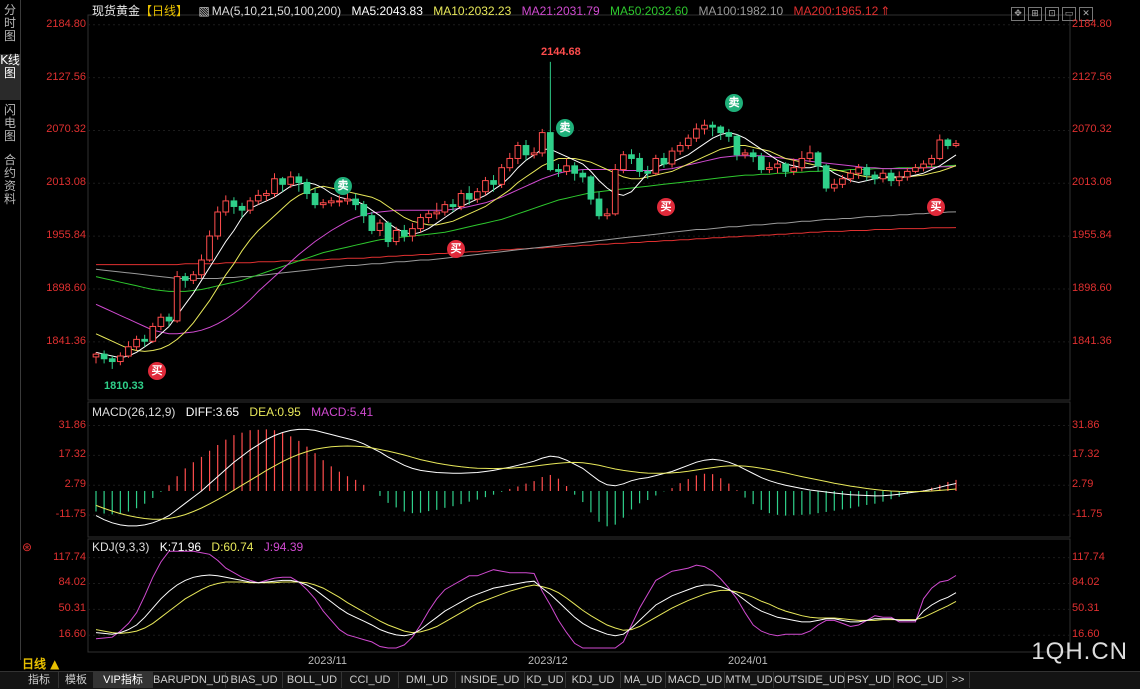 The image size is (1140, 689). What do you see at coordinates (312, 680) in the screenshot?
I see `bottom-tab: BOLL_UD` at bounding box center [312, 680].